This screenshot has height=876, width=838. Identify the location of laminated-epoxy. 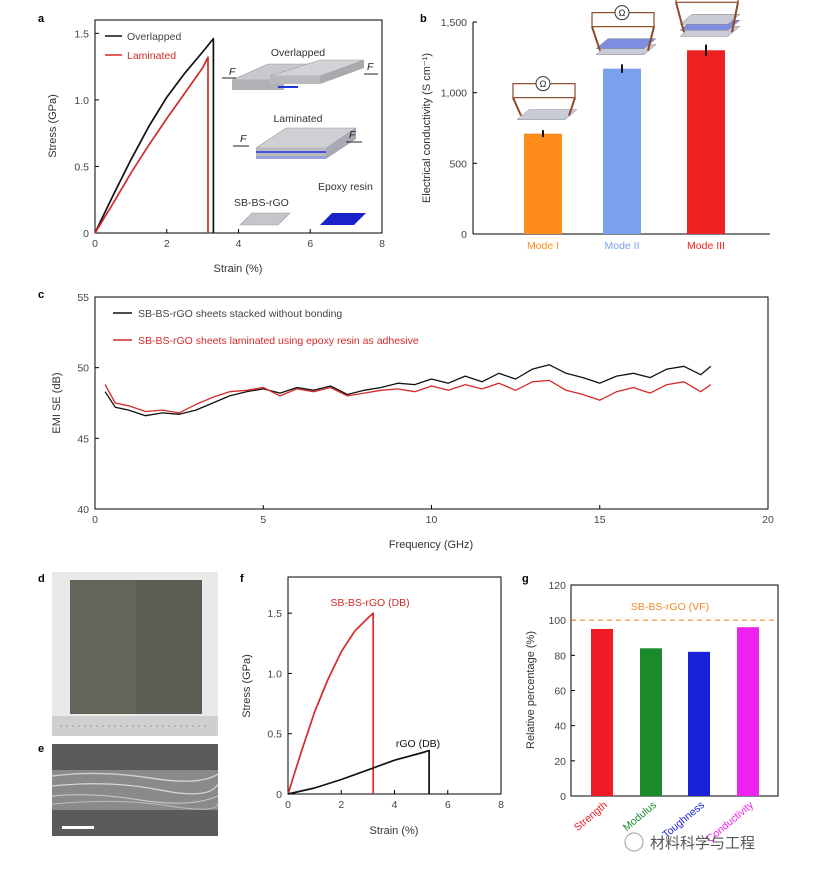
(291, 152).